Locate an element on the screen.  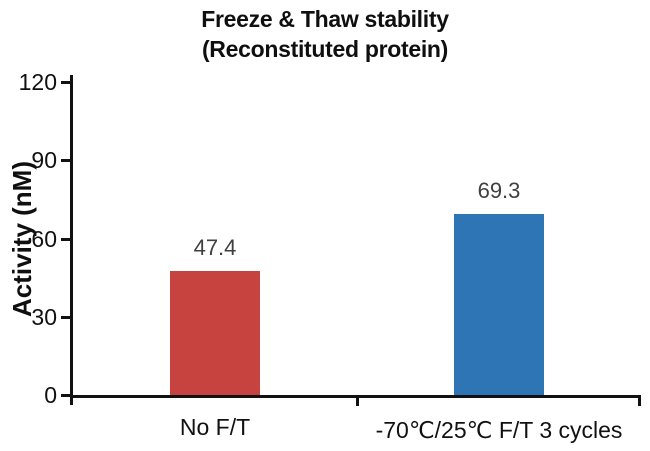
x-axis-line is located at coordinates (355, 396).